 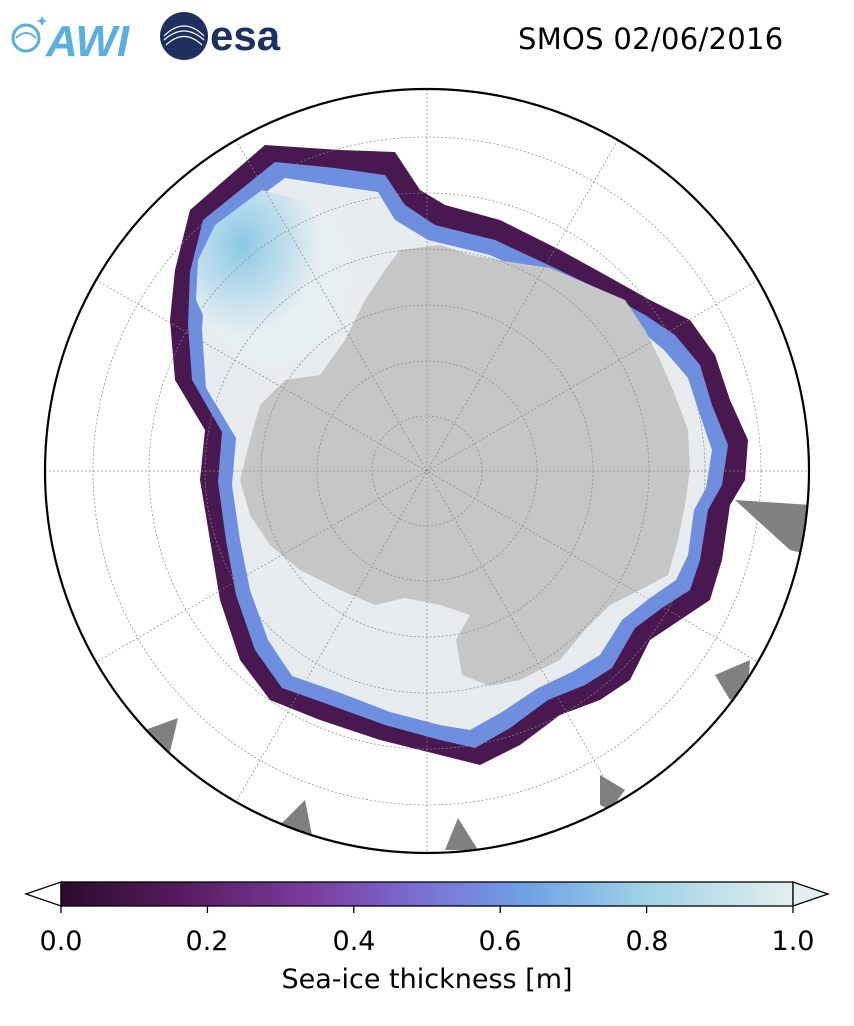 What do you see at coordinates (245, 35) in the screenshot?
I see `esa-logo-text: esa` at bounding box center [245, 35].